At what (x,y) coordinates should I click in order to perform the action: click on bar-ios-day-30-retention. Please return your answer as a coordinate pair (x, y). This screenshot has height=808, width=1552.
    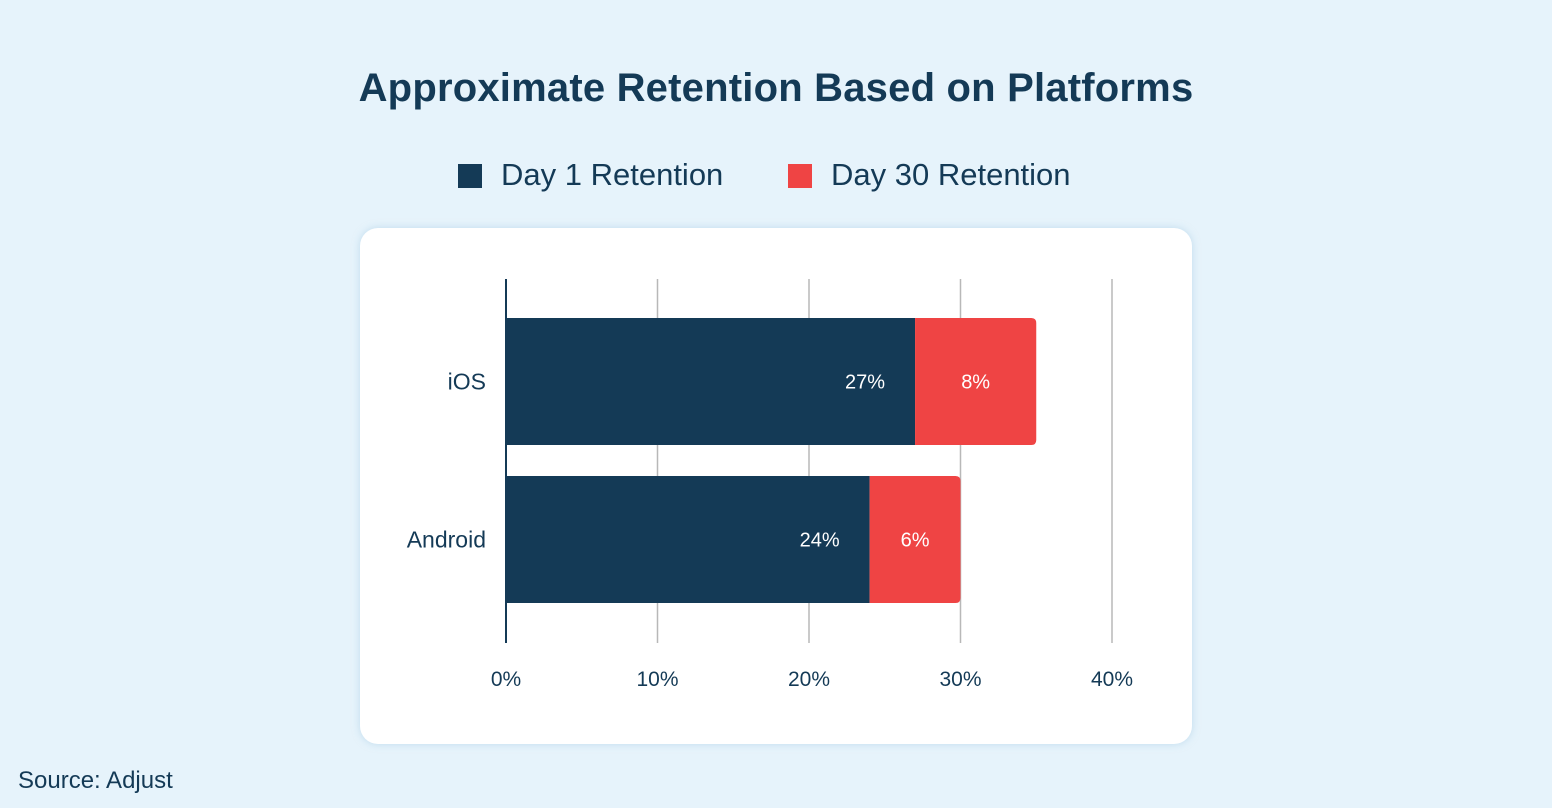
    Looking at the image, I should click on (976, 381).